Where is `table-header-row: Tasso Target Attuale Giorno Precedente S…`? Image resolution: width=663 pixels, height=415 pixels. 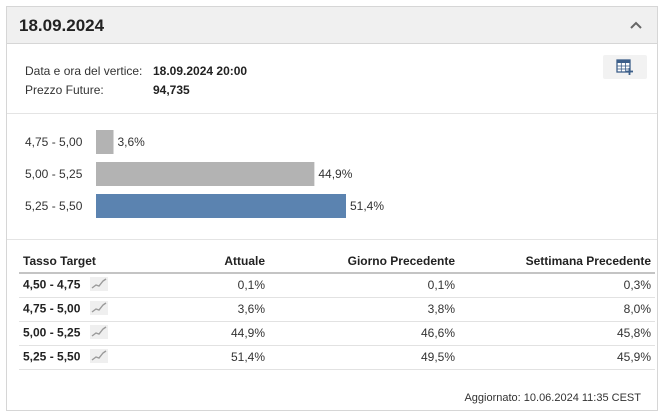 table-header-row: Tasso Target Attuale Giorno Precedente S… is located at coordinates (337, 261).